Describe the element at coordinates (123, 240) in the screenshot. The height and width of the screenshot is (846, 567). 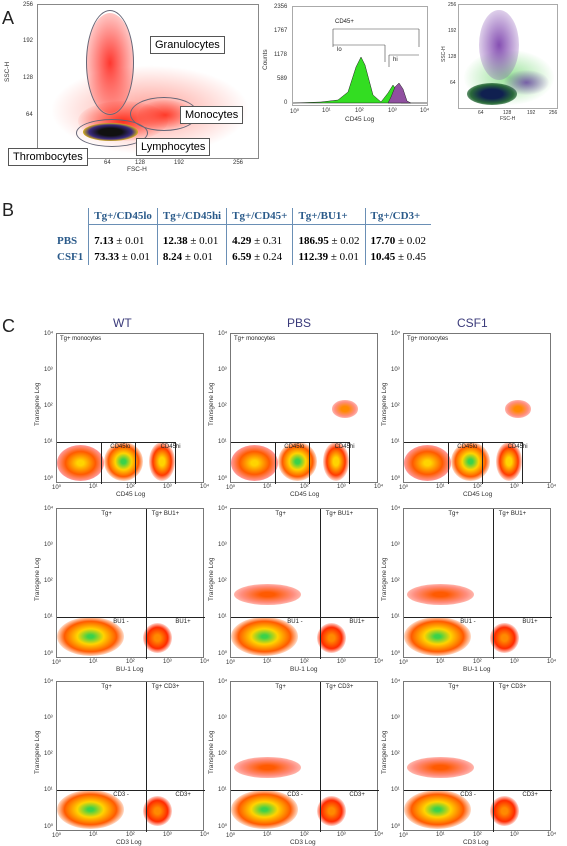
I see `cell: 7.13 ± 0.01` at that location.